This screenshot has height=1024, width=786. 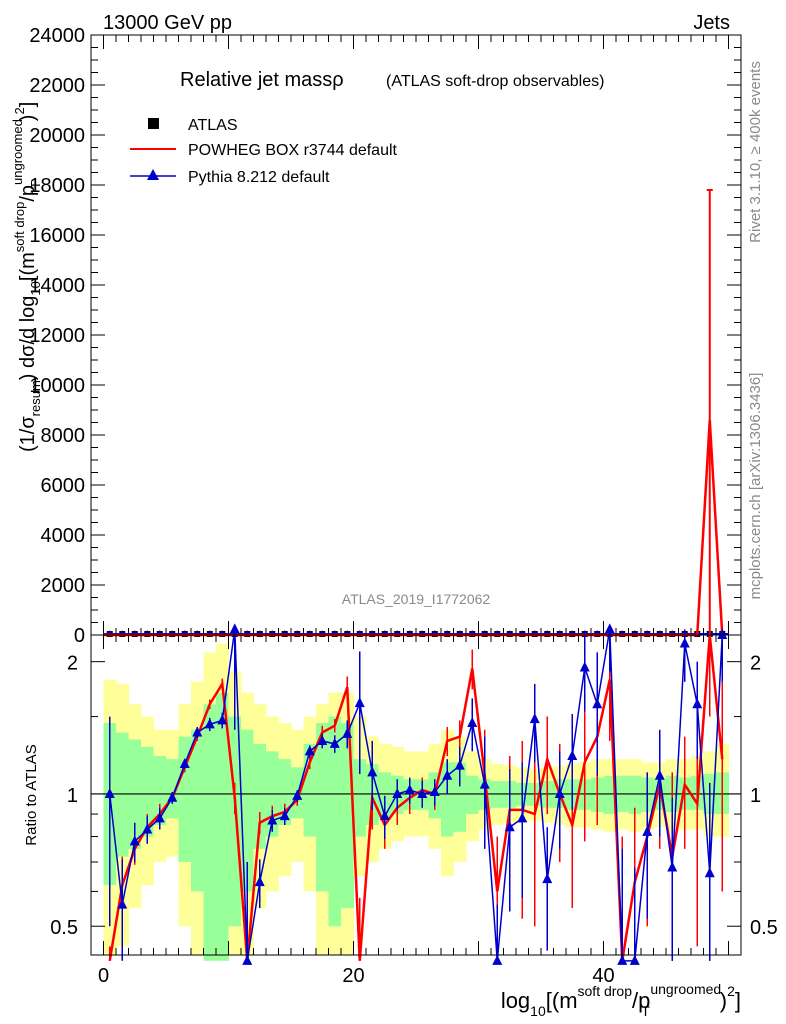 What do you see at coordinates (262, 80) in the screenshot?
I see `main-title: Relative jet massρ` at bounding box center [262, 80].